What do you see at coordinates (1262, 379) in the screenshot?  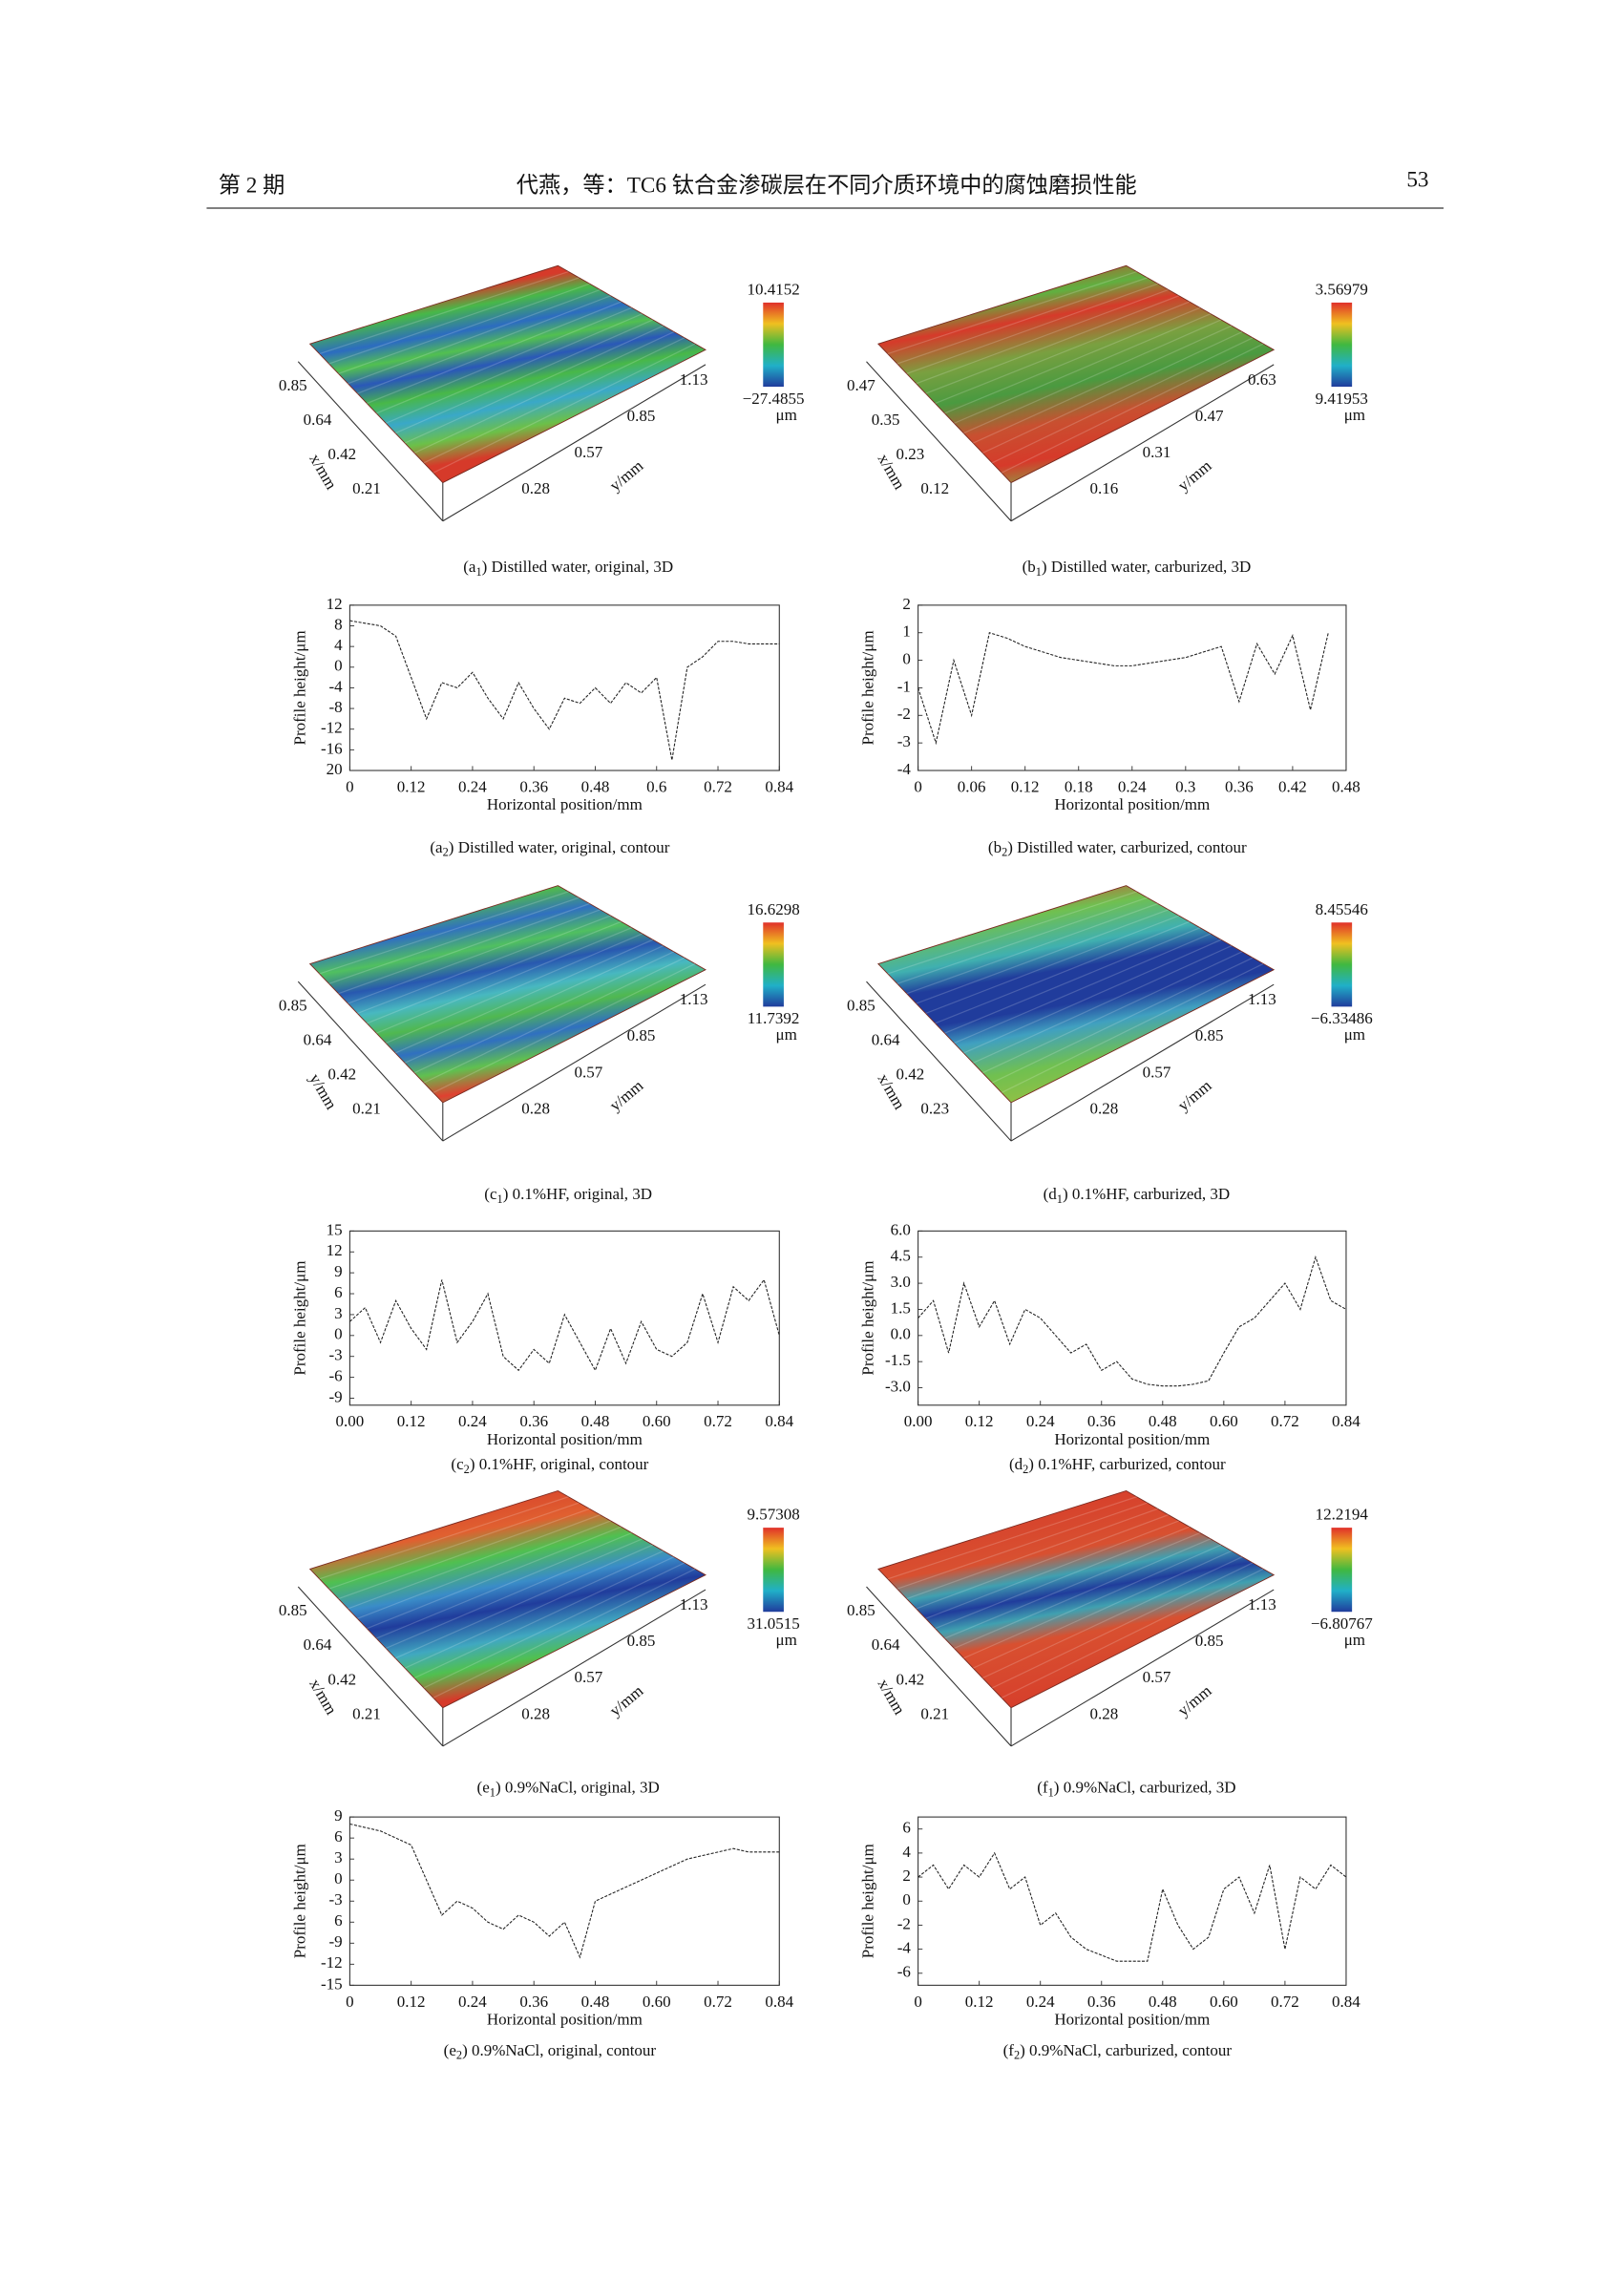 I see `y-tick-label: 0.63` at bounding box center [1262, 379].